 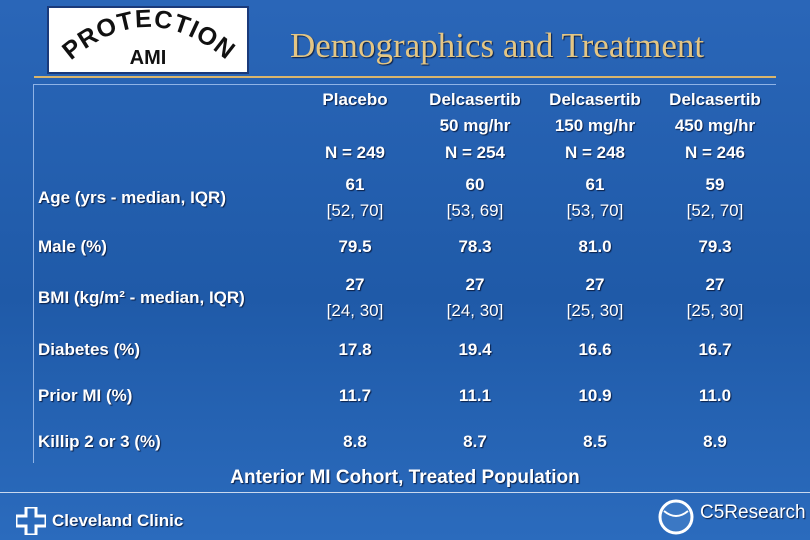 What do you see at coordinates (85, 395) in the screenshot?
I see `row-label: Prior MI (%)` at bounding box center [85, 395].